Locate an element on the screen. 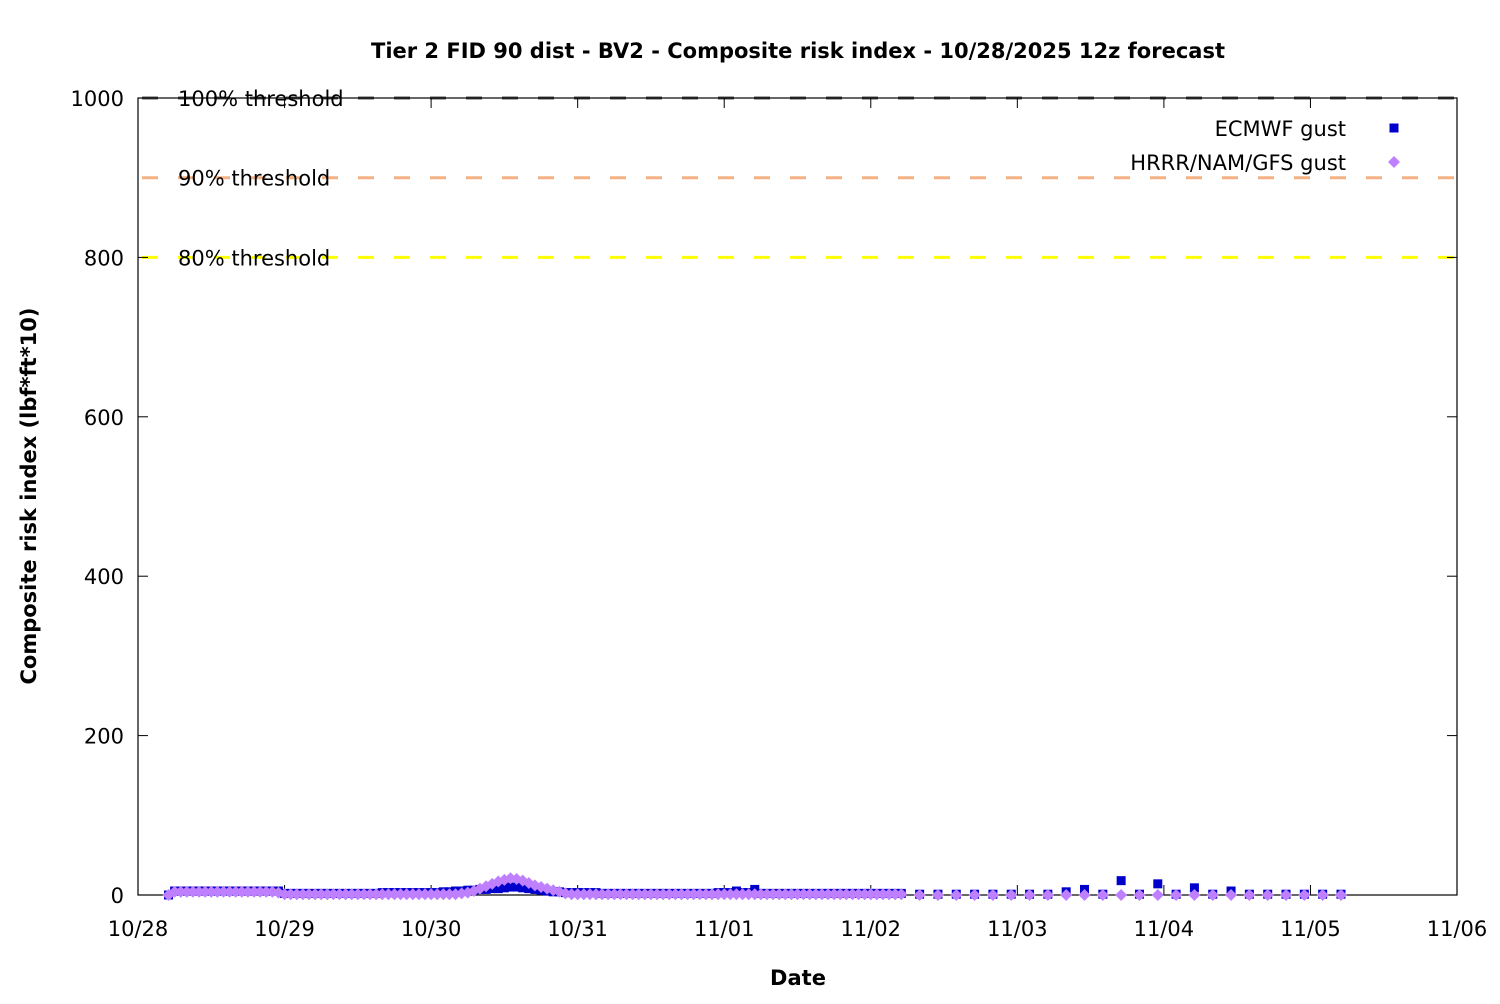 The height and width of the screenshot is (1004, 1500). x-tick-label: 10/28 is located at coordinates (138, 929).